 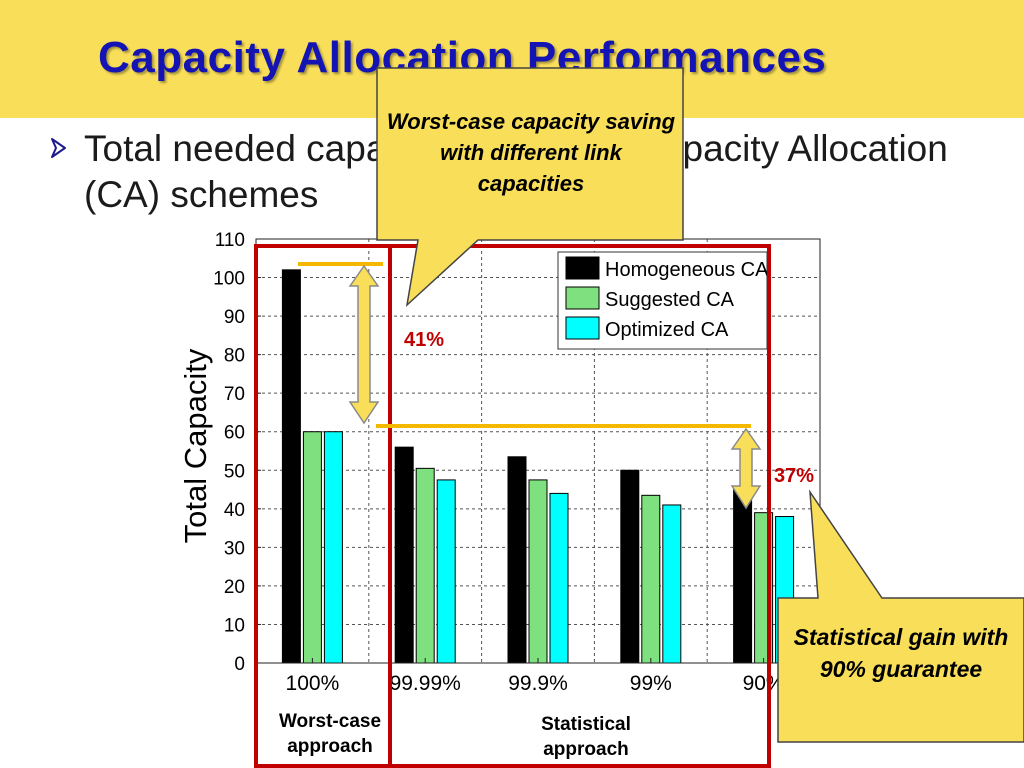 What do you see at coordinates (234, 471) in the screenshot?
I see `y-tick-label: 50` at bounding box center [234, 471].